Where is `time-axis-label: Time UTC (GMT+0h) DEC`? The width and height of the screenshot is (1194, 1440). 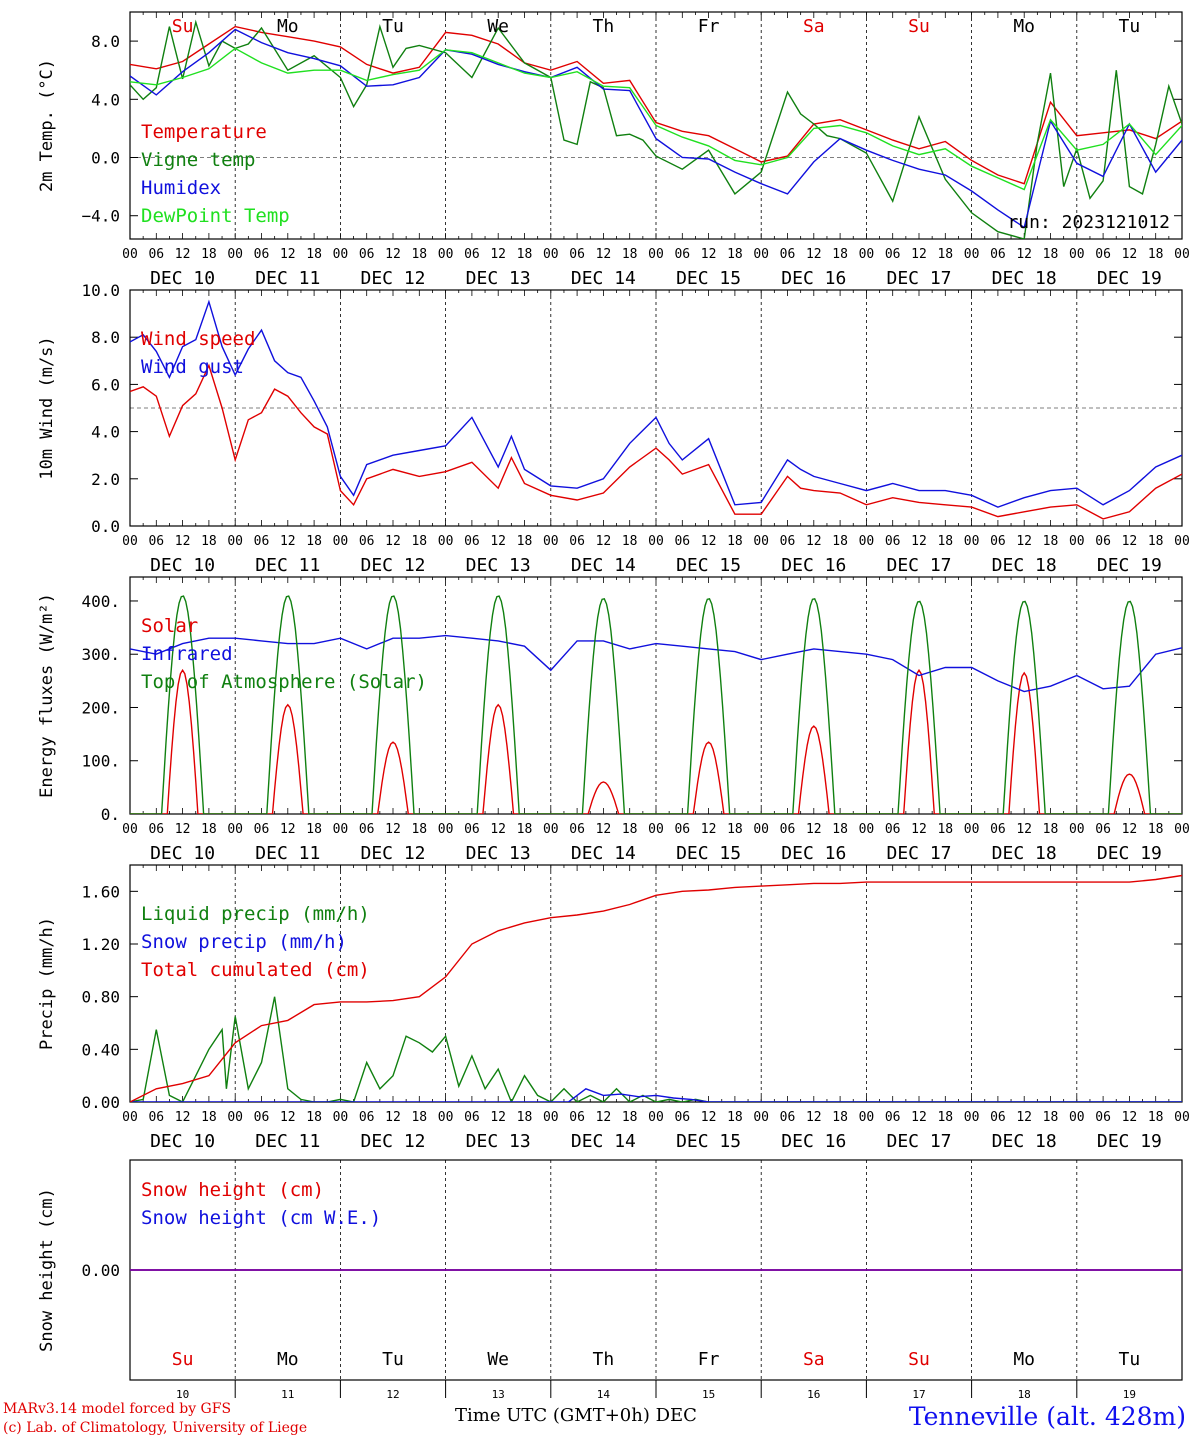
time-axis-label: Time UTC (GMT+0h) DEC is located at coordinates (576, 1415).